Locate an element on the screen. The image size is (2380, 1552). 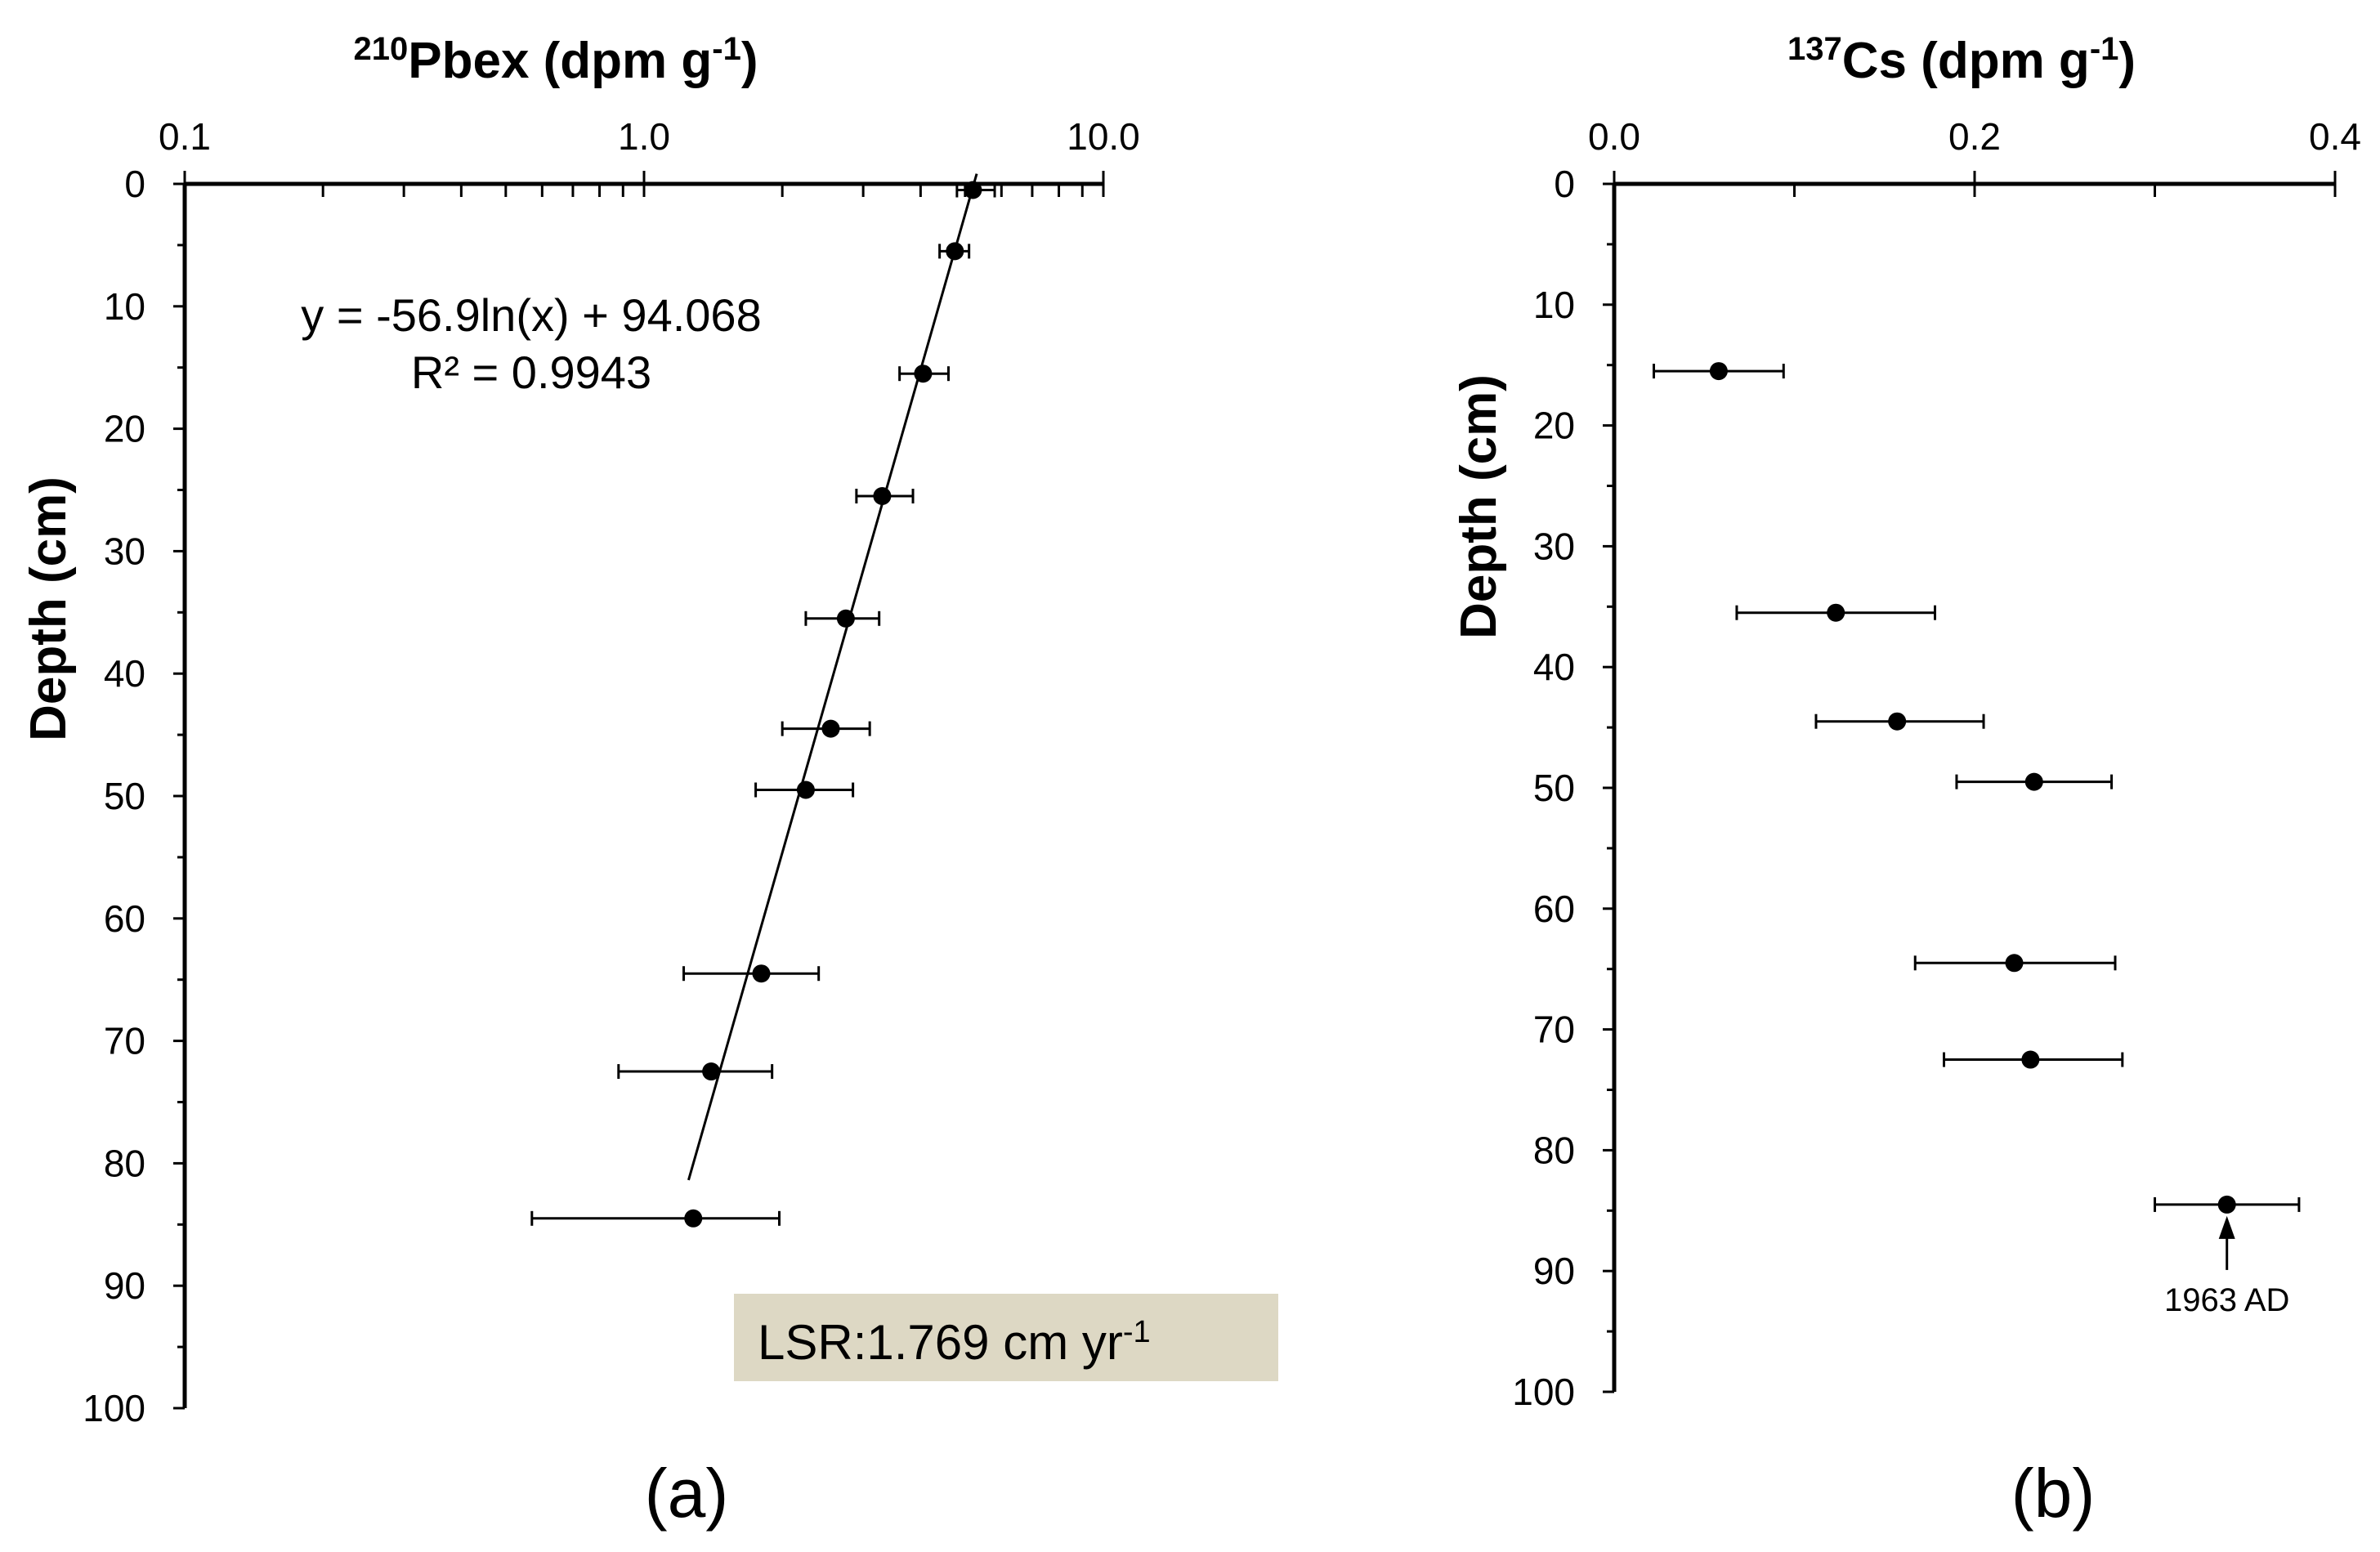
panel-a-y-axis-label: Depth (cm) is located at coordinates (48, 609).